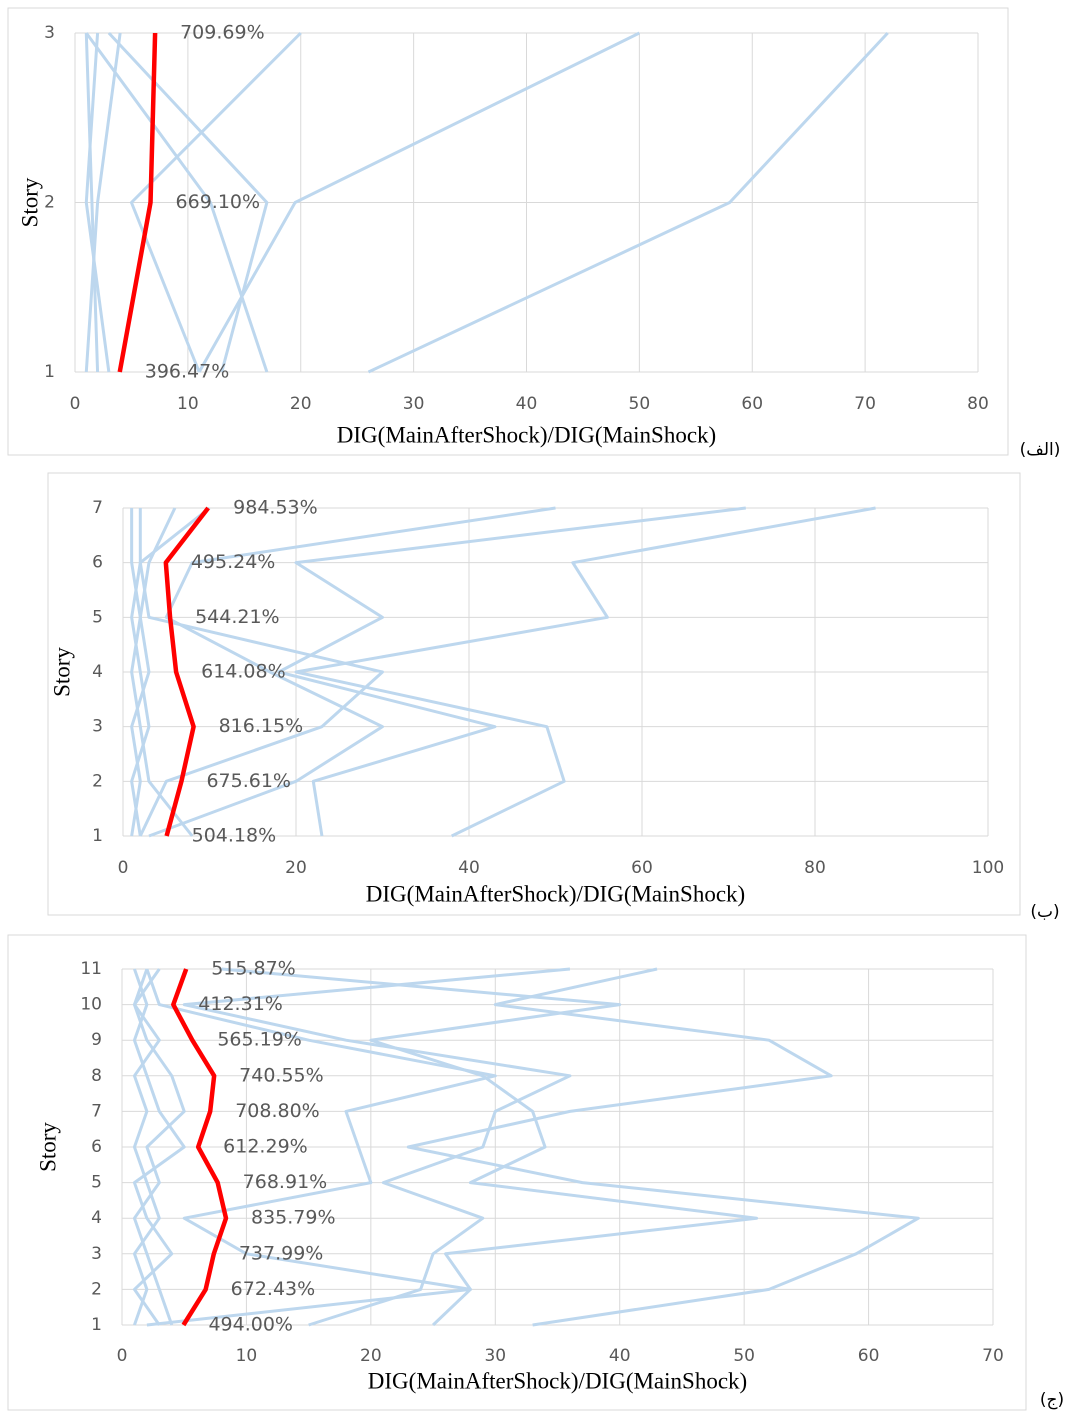 Image resolution: width=1074 pixels, height=1420 pixels. I want to click on panel-label: (ج), so click(1052, 1400).